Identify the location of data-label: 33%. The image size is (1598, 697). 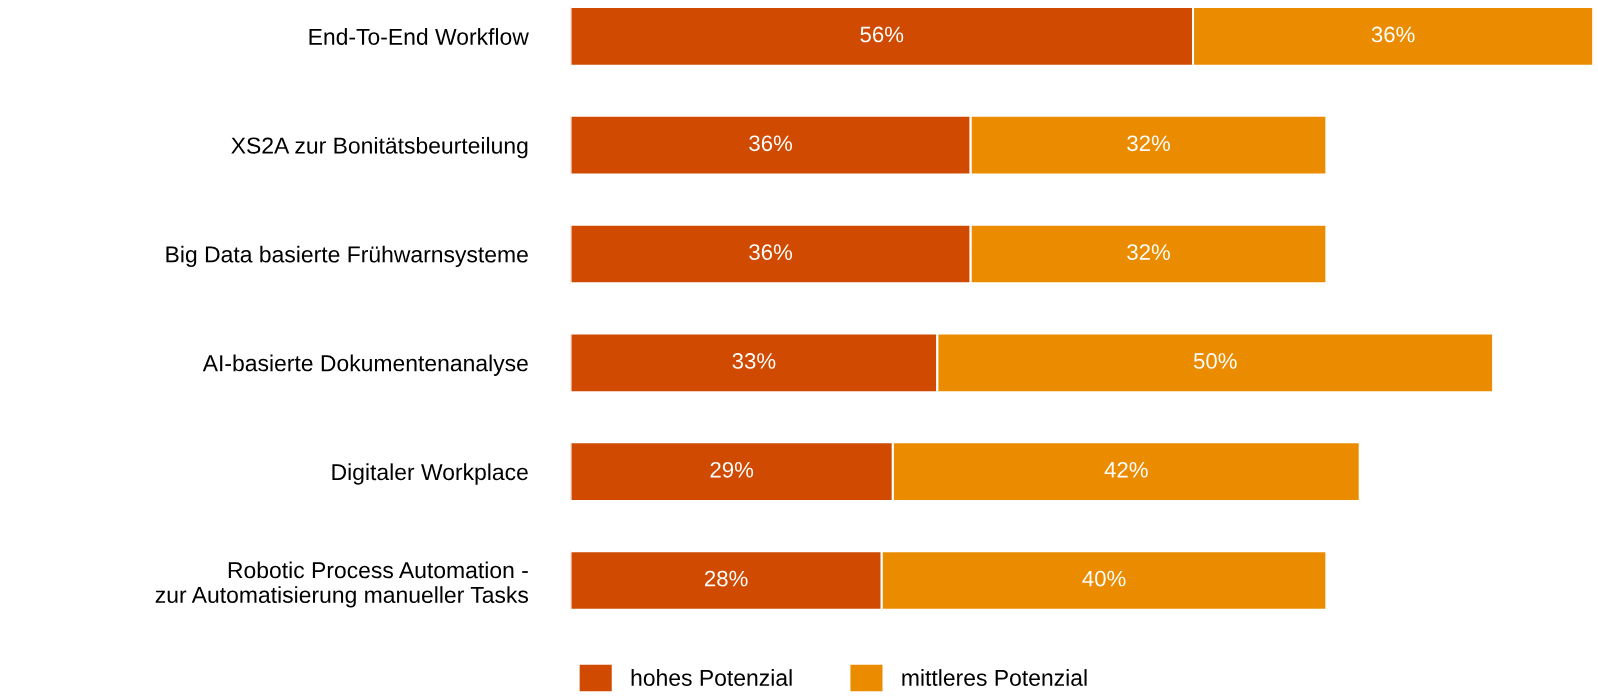
(754, 361).